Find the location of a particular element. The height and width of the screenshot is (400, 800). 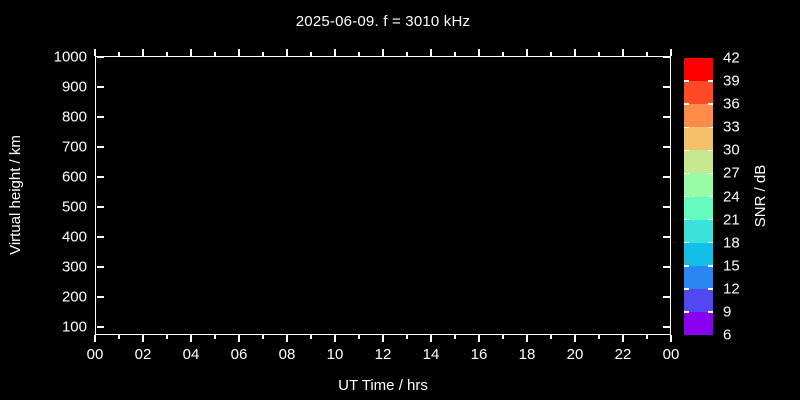

x-tick-label: 22 is located at coordinates (623, 354).